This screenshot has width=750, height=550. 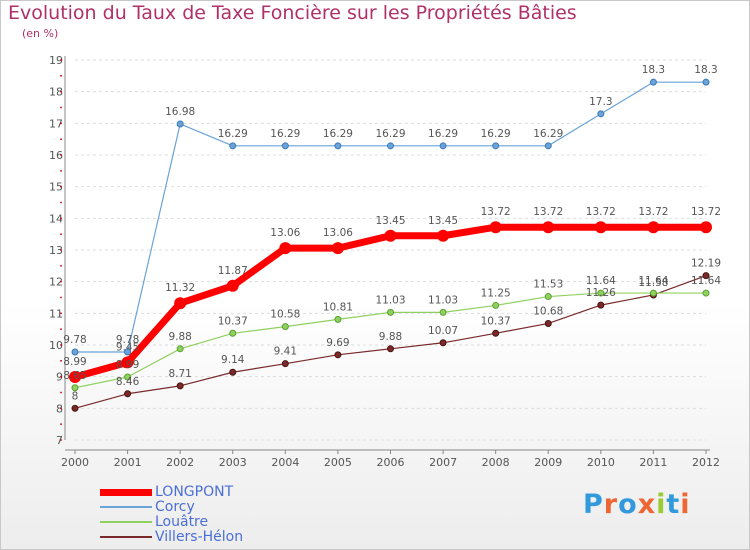 I want to click on x-tick-label-2008: 2008, so click(x=496, y=462).